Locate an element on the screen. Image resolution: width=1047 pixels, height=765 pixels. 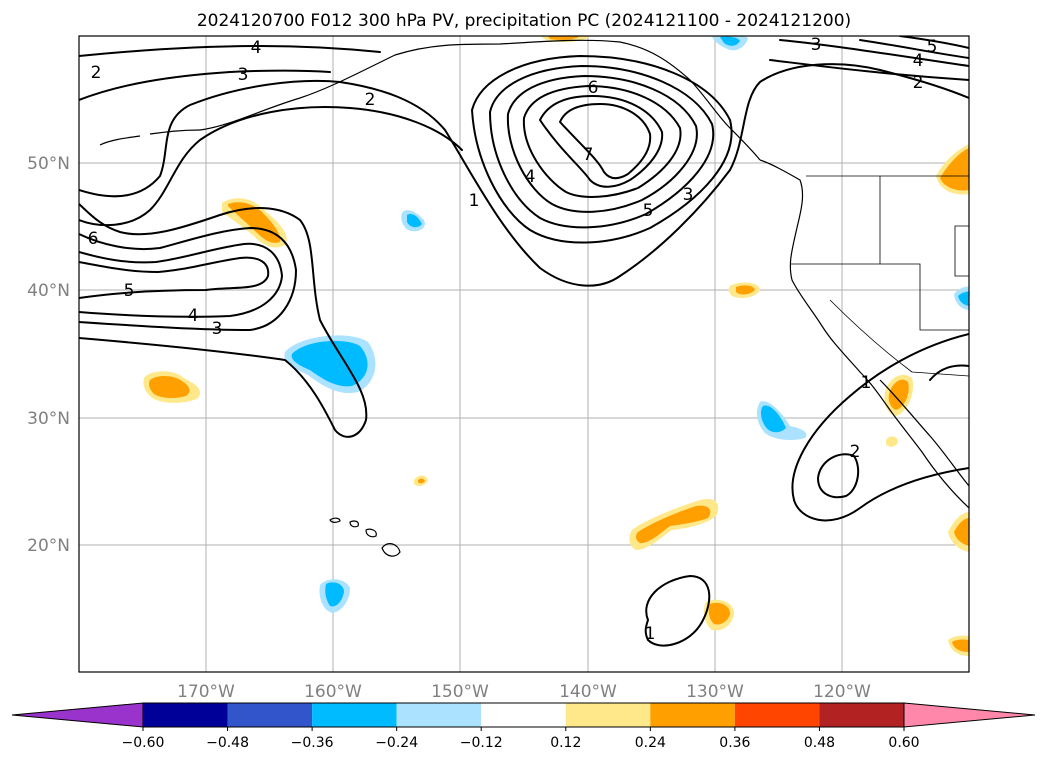
lat-label-50n: 50°N is located at coordinates (48, 164).